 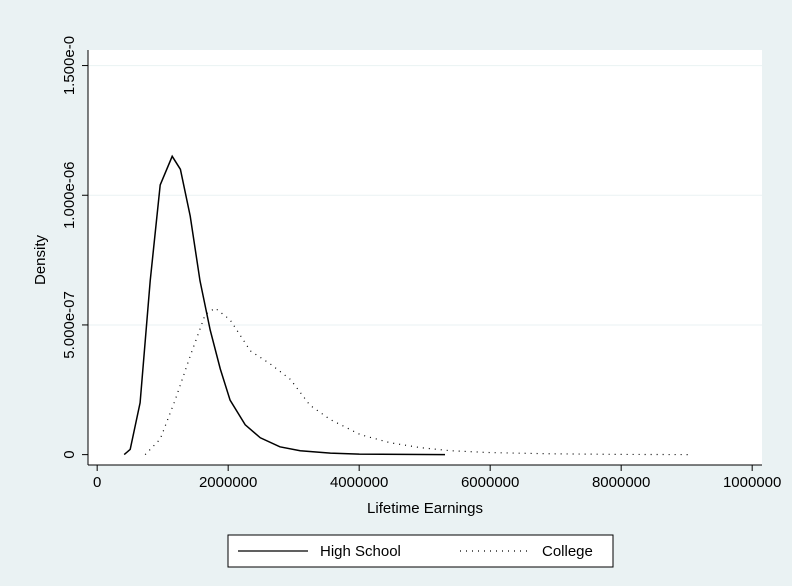 I want to click on y-tick-label: 0, so click(x=69, y=454).